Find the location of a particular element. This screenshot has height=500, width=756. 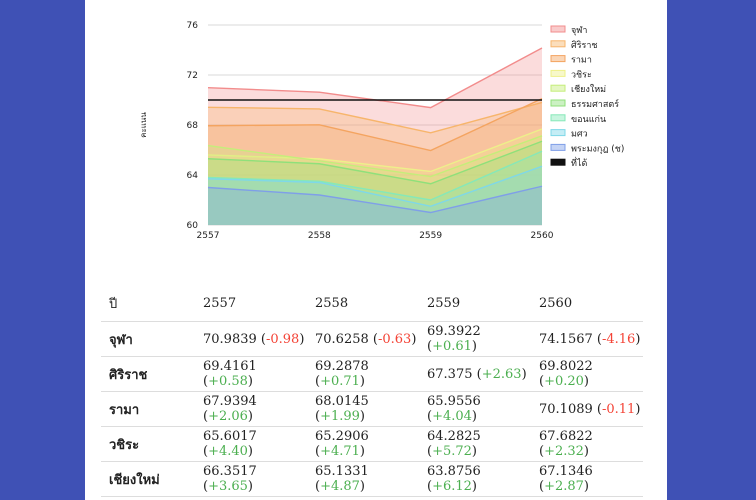

x-tick-label: 2558 is located at coordinates (319, 236).